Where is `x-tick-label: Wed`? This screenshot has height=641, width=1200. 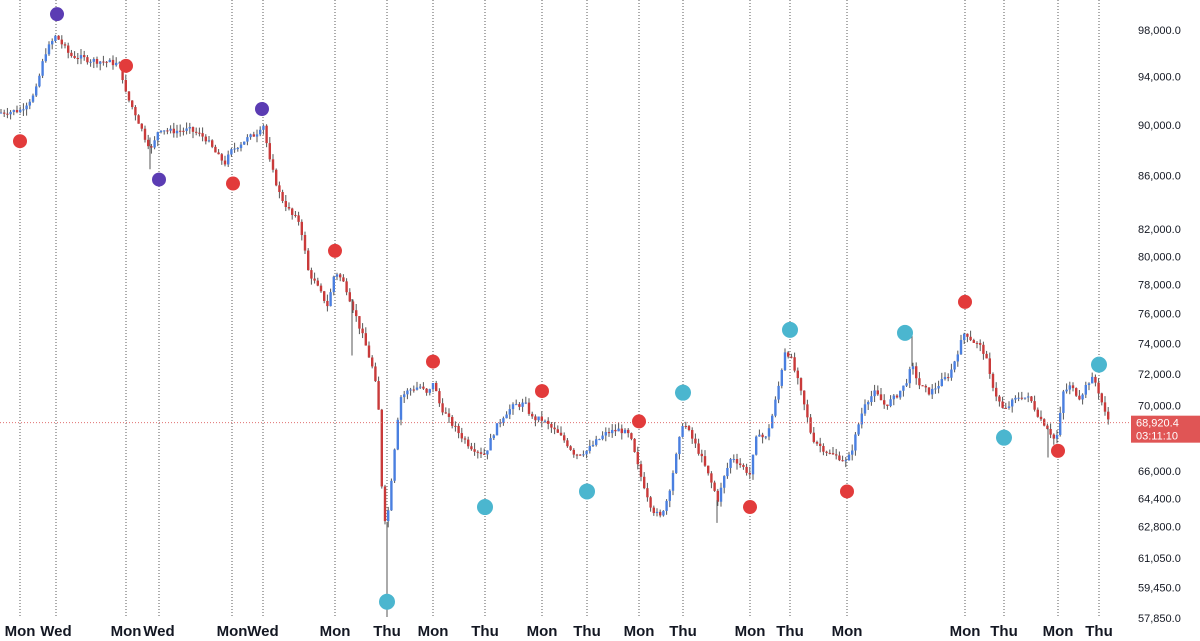
x-tick-label: Wed is located at coordinates (55, 631).